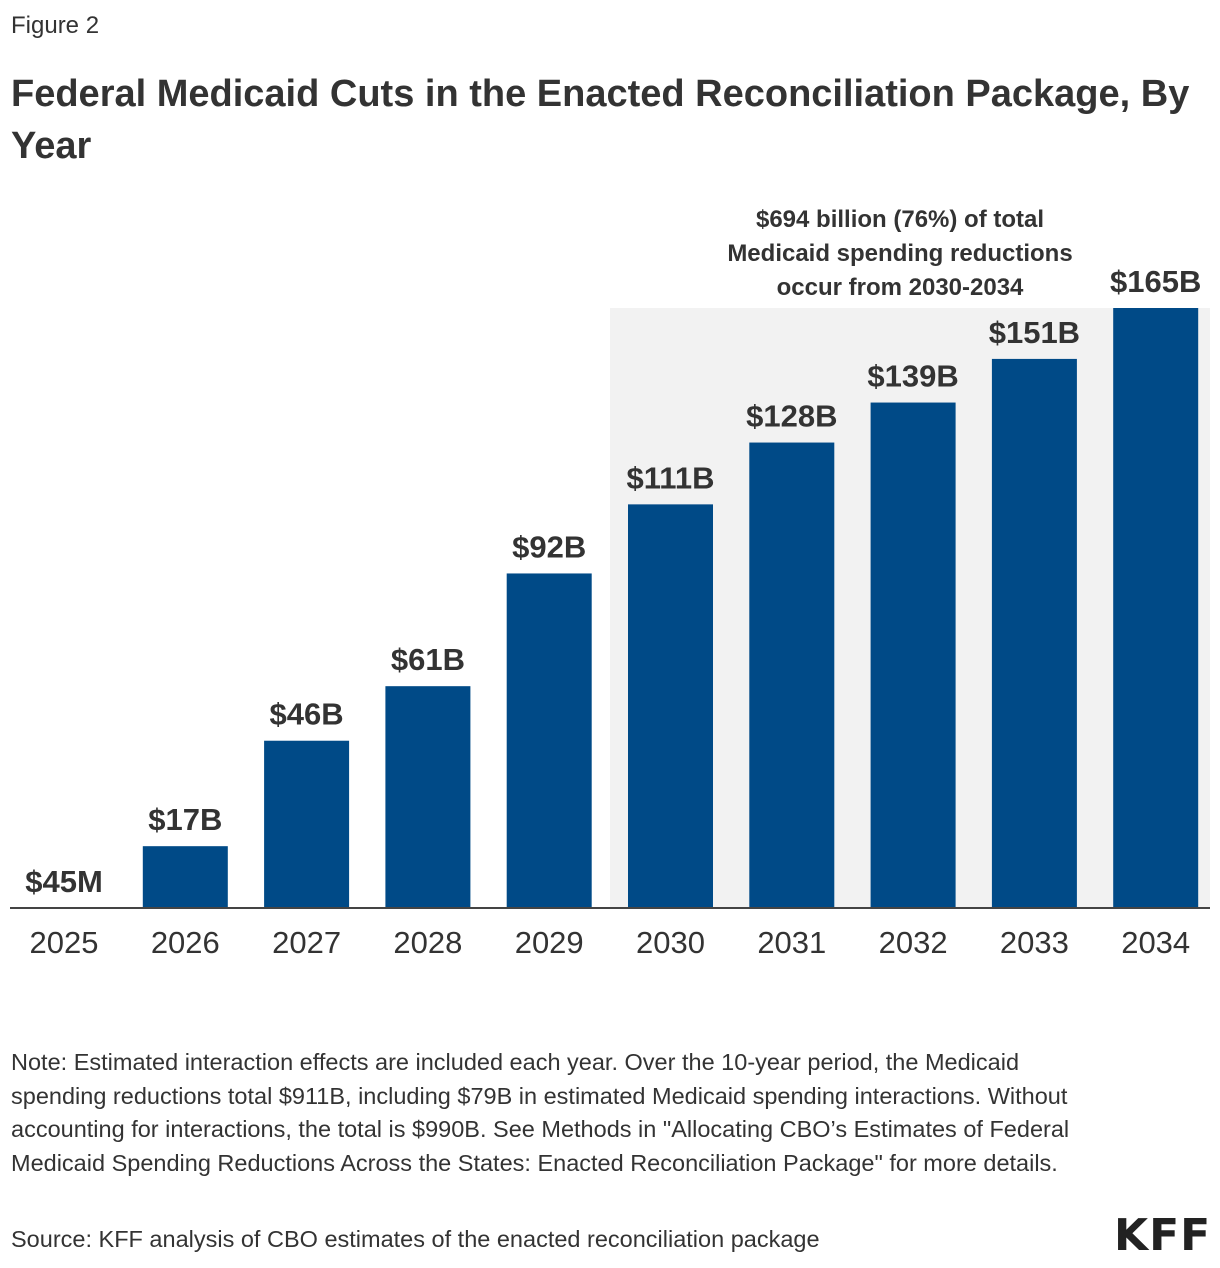  What do you see at coordinates (306, 942) in the screenshot?
I see `x-tick-label-2027: 2027` at bounding box center [306, 942].